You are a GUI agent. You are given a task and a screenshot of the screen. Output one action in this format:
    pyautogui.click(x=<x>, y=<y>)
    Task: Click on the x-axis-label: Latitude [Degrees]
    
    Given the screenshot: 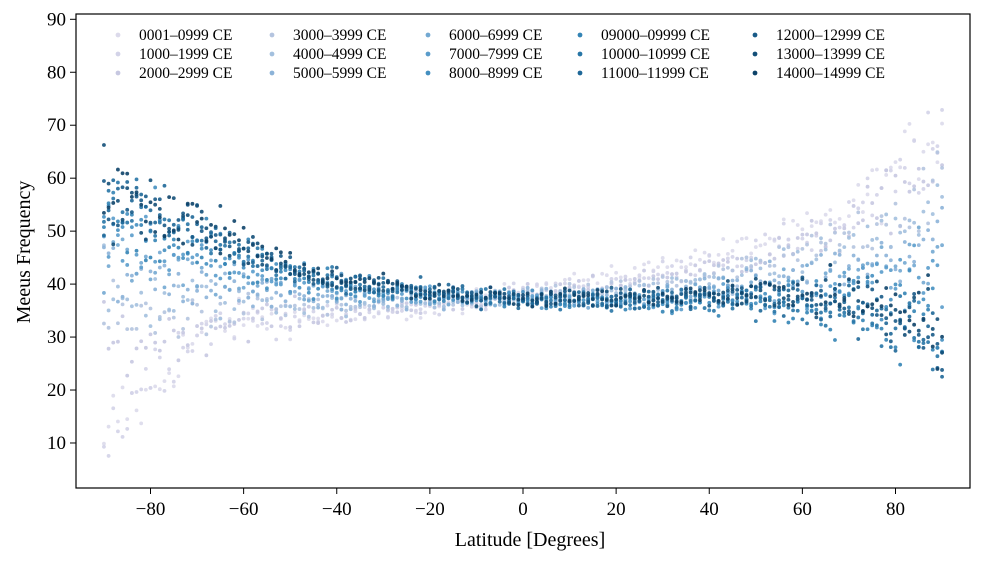 What is the action you would take?
    pyautogui.click(x=530, y=540)
    